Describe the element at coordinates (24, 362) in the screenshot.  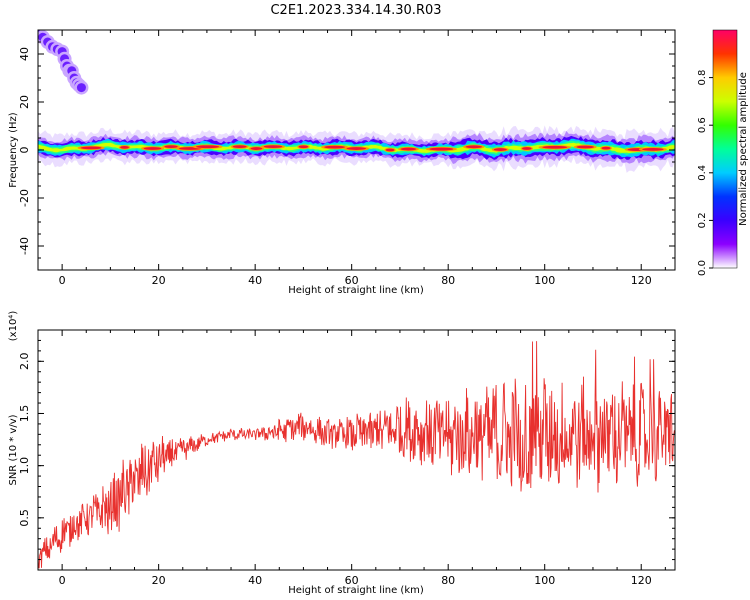
I see `y-tick-label: 2.0` at that location.